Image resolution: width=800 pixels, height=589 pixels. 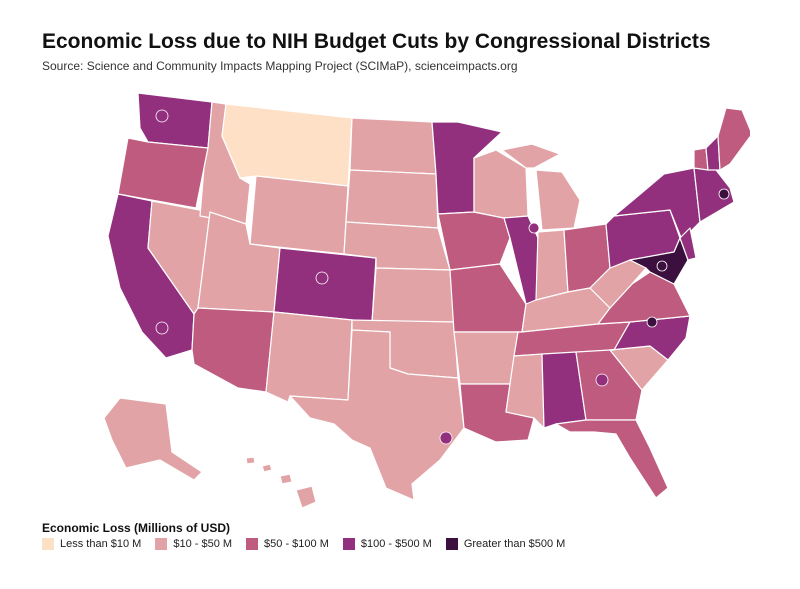 What do you see at coordinates (688, 244) in the screenshot?
I see `region-new-jersey` at bounding box center [688, 244].